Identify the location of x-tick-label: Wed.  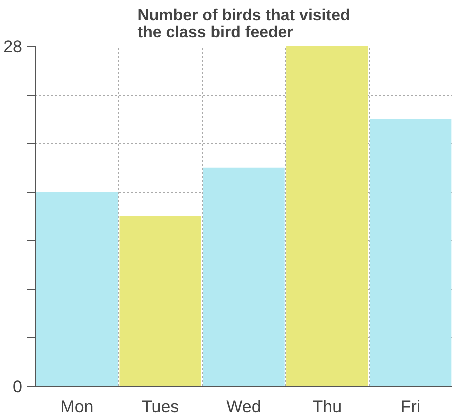
(244, 407).